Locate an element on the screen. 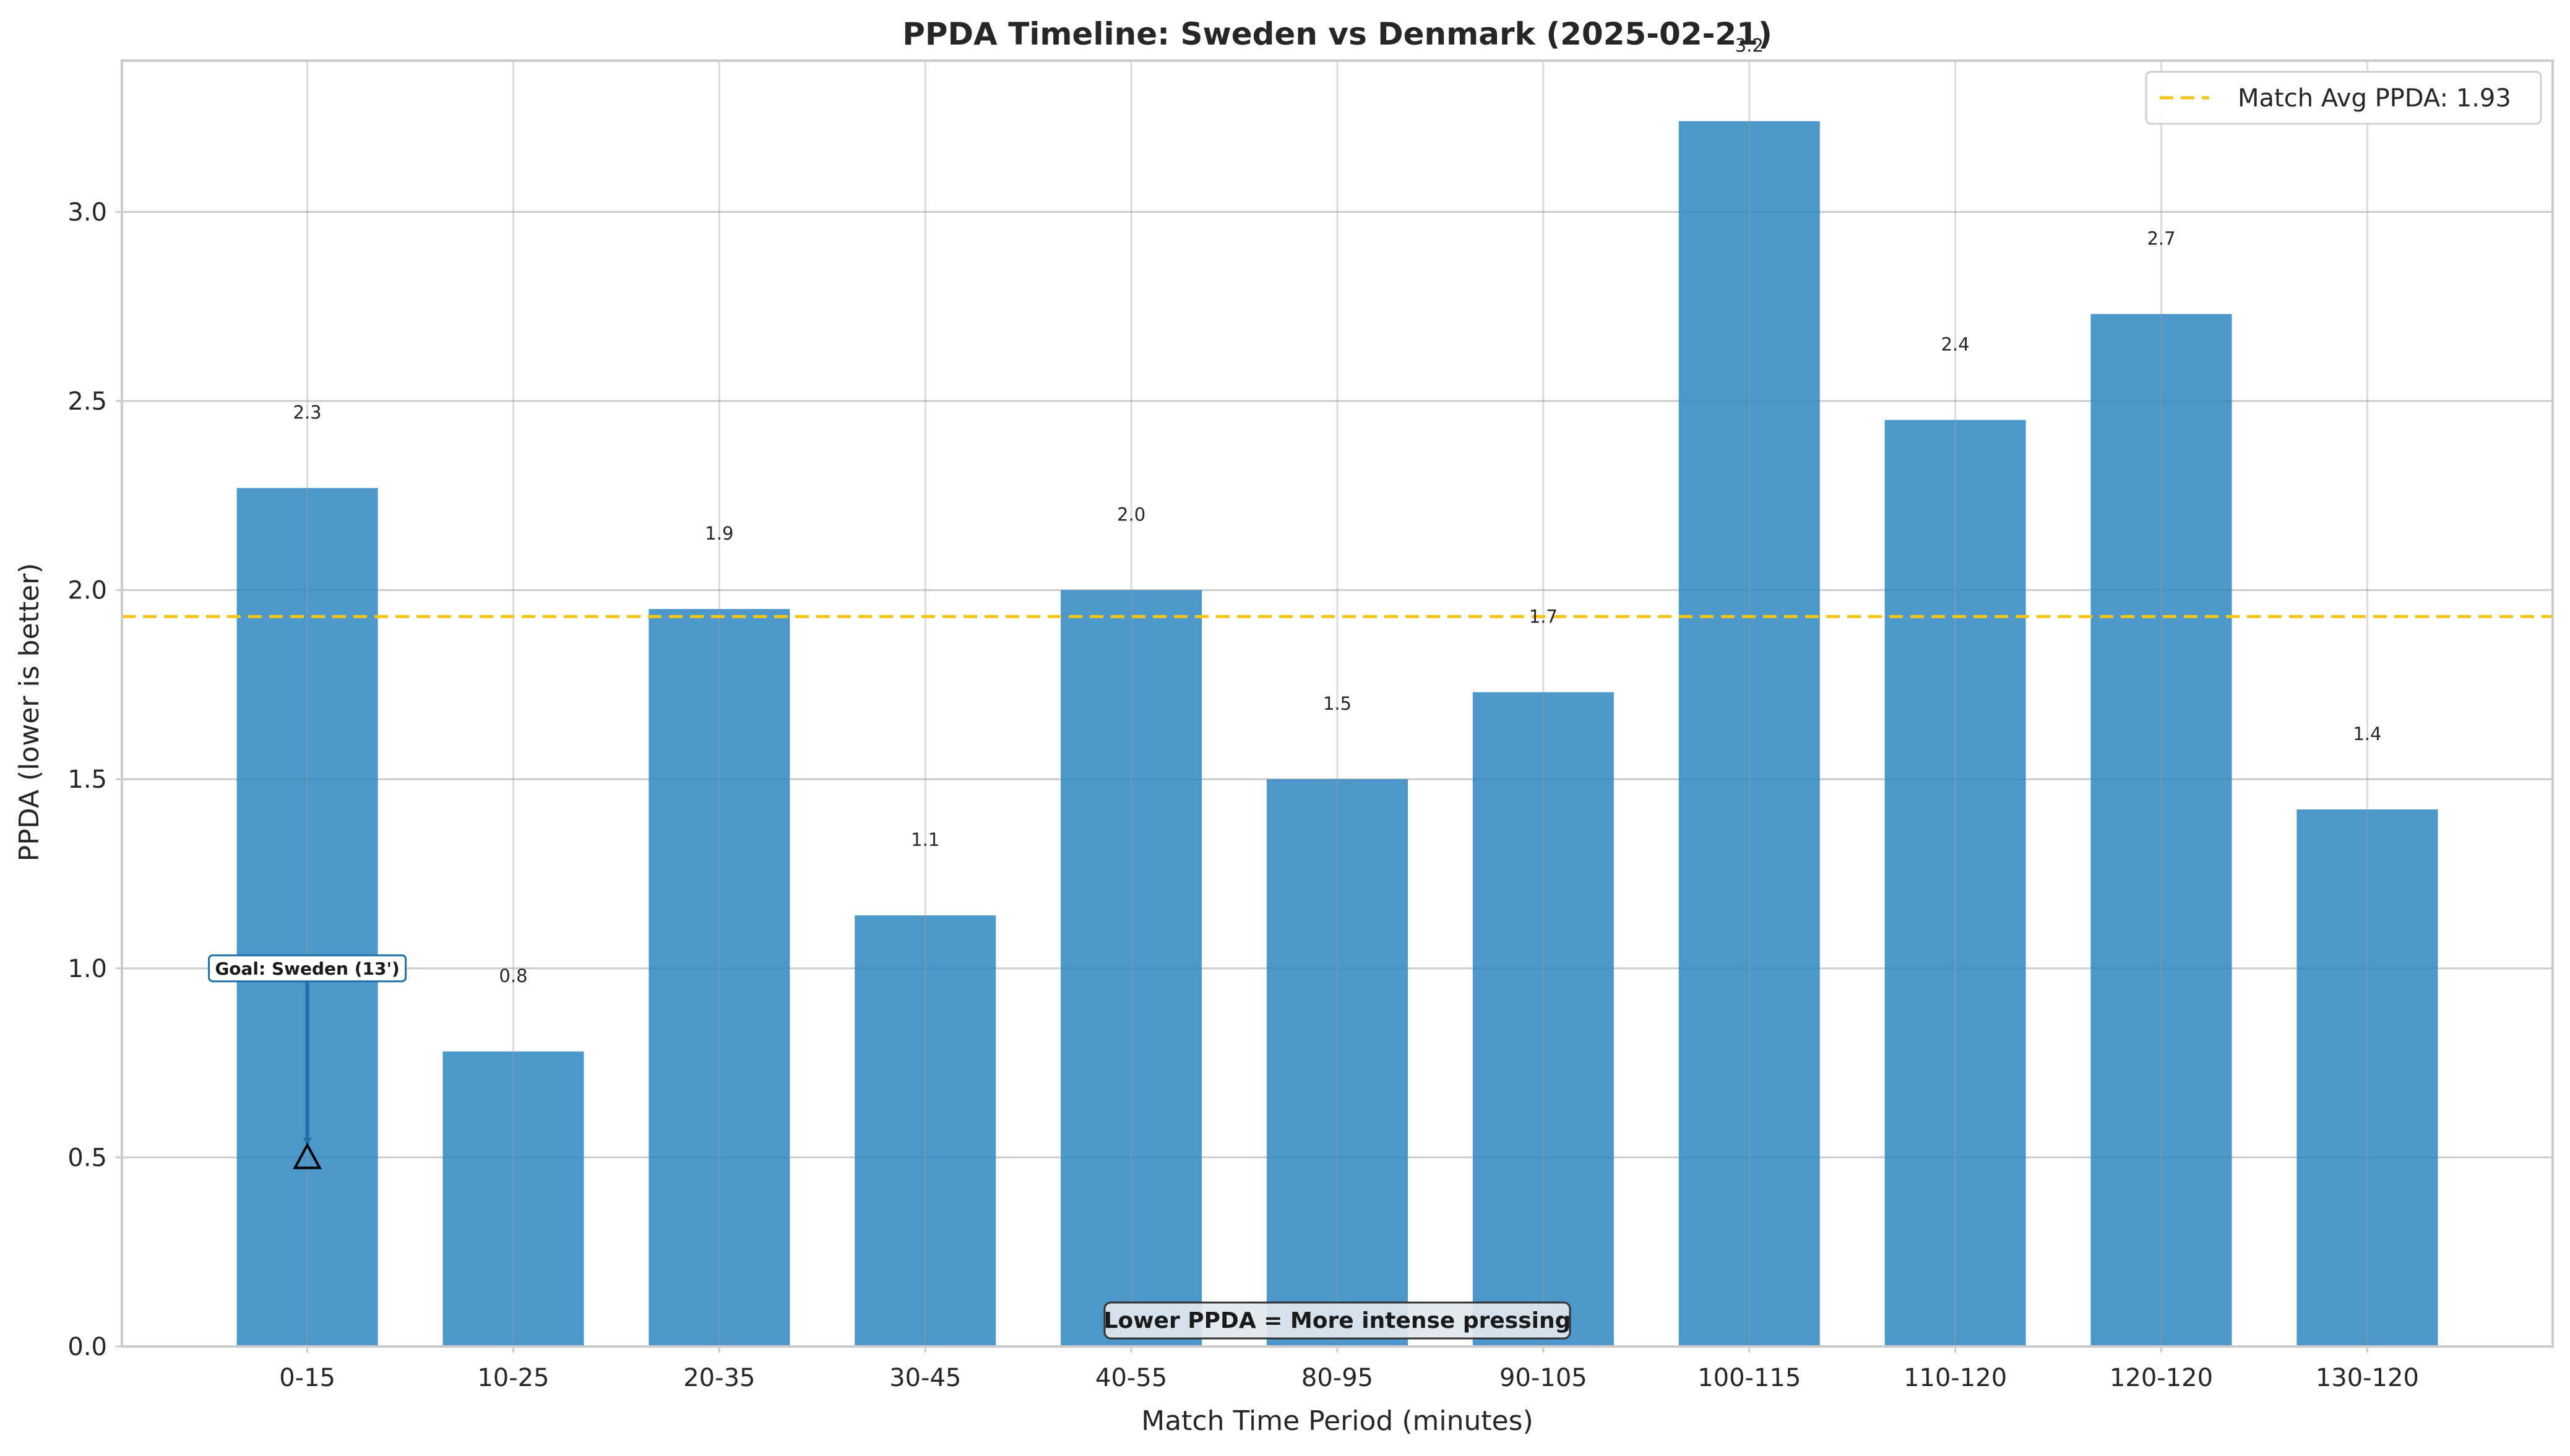 Image resolution: width=2570 pixels, height=1456 pixels. y-tick-label: 0.5 is located at coordinates (87, 1158).